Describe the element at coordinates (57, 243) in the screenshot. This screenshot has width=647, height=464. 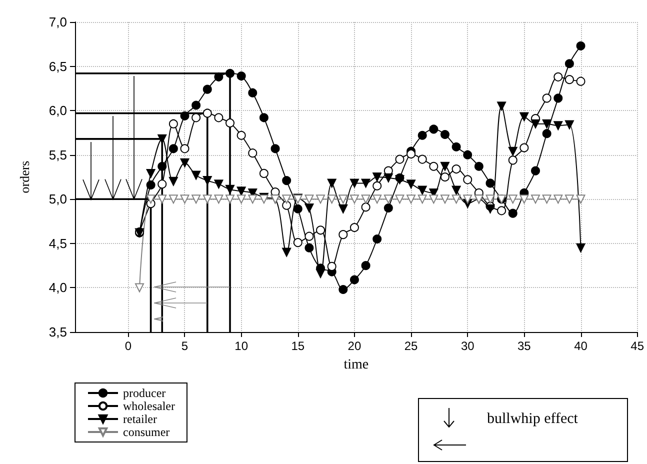
I see `y-tick-label: 4,5` at that location.